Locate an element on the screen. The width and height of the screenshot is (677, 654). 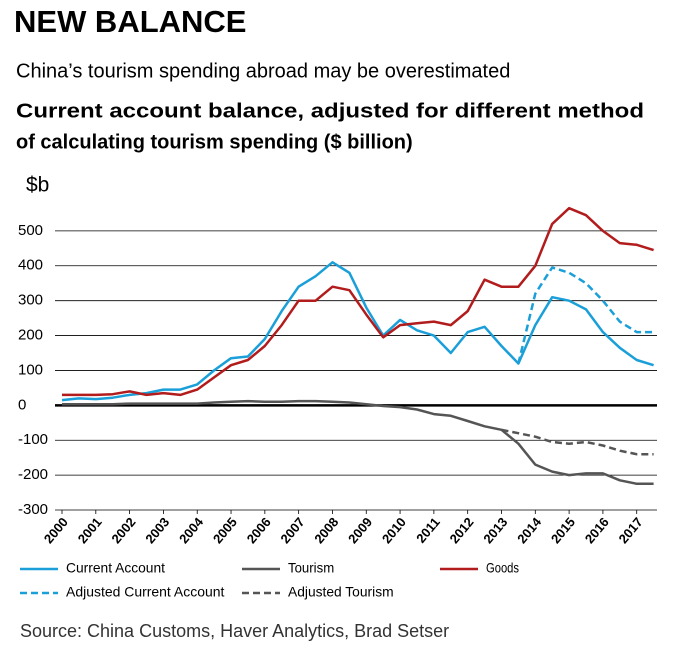
x-tick-label: 2001 is located at coordinates (90, 530).